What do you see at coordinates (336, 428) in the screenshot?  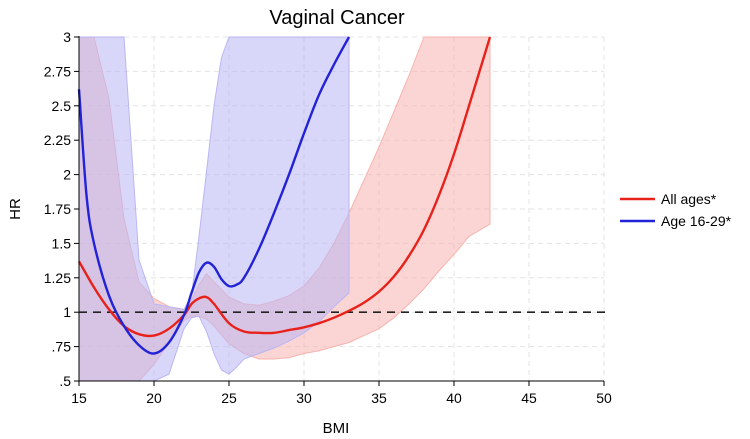 I see `x-axis-label: BMI` at bounding box center [336, 428].